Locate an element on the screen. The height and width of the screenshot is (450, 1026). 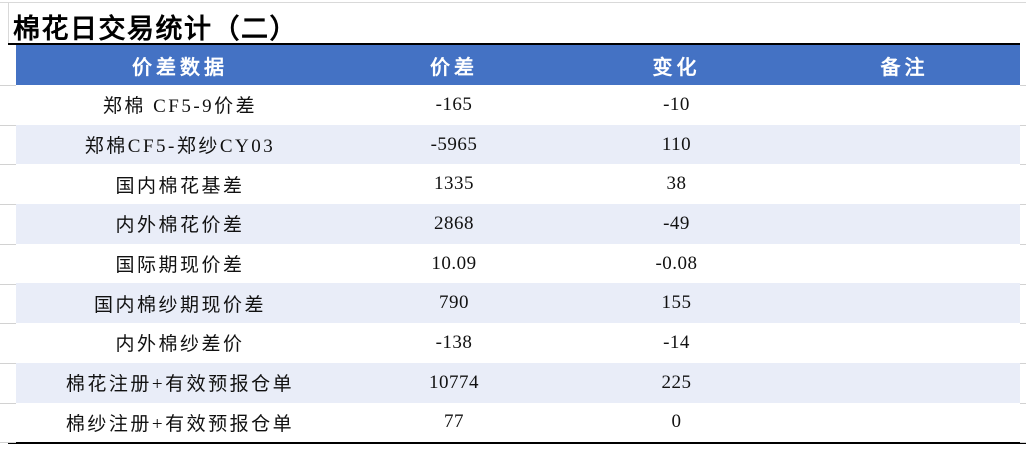
cell-change: -0.08 is located at coordinates (676, 263).